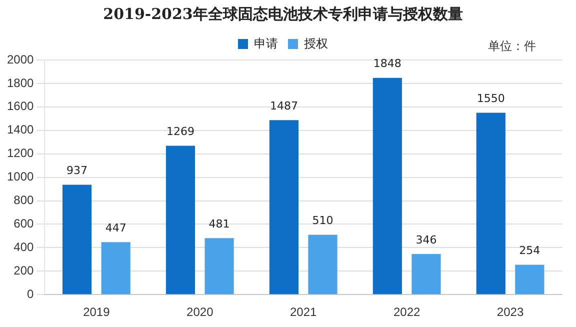 This screenshot has height=327, width=576. I want to click on y-tick-label: 1800, so click(20, 83).